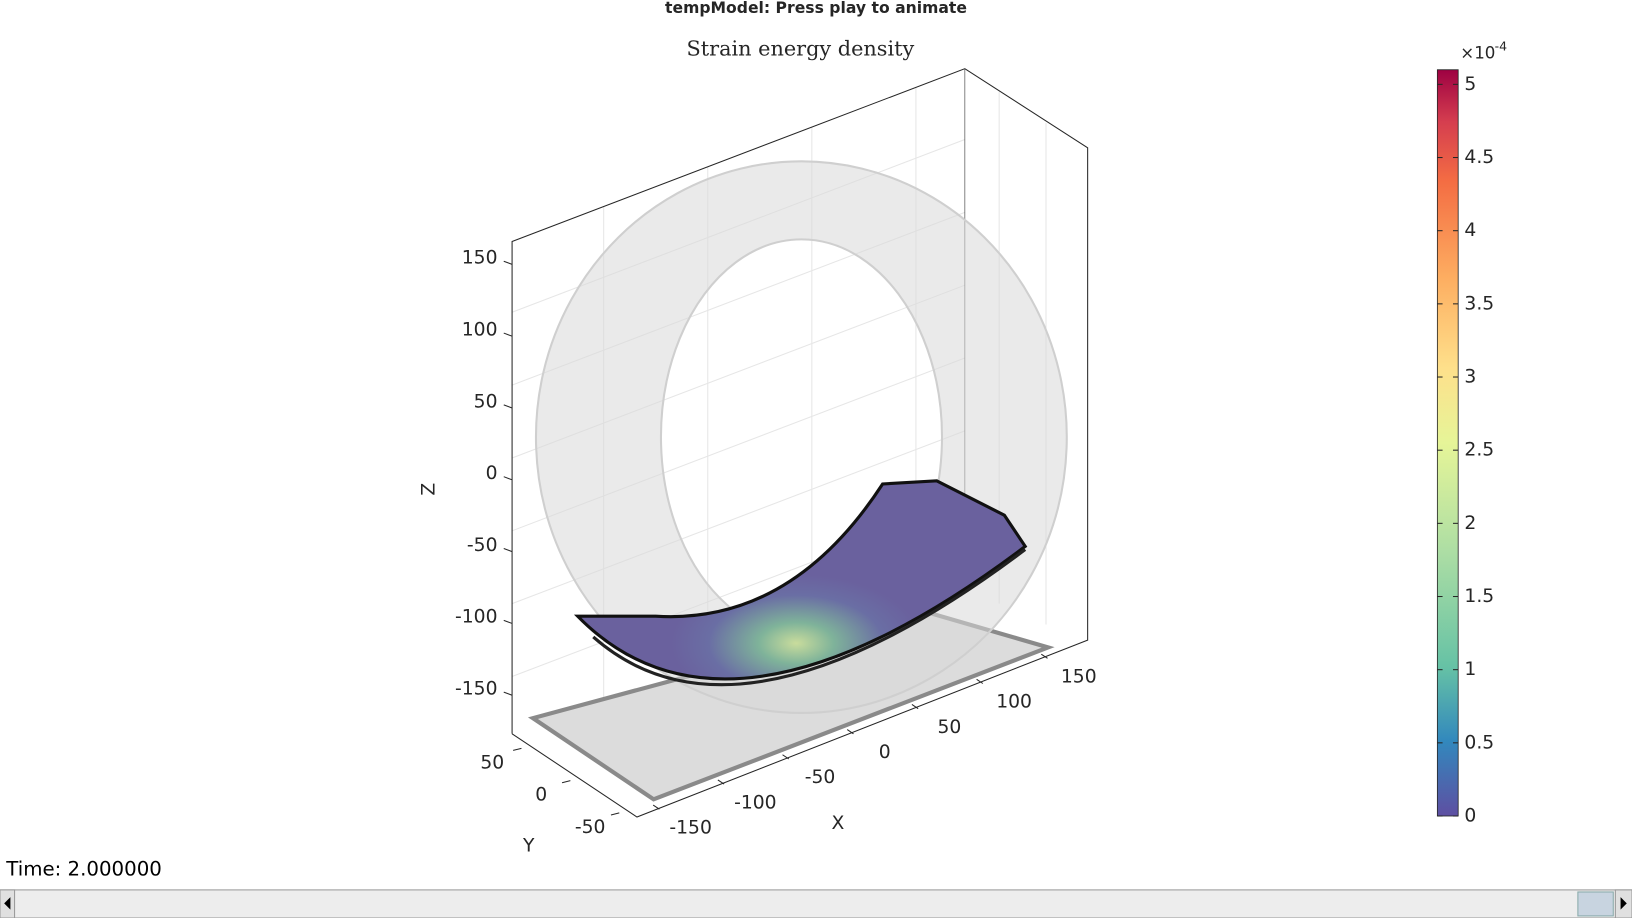  What do you see at coordinates (1470, 816) in the screenshot?
I see `colorbar-tick-label: 0` at bounding box center [1470, 816].